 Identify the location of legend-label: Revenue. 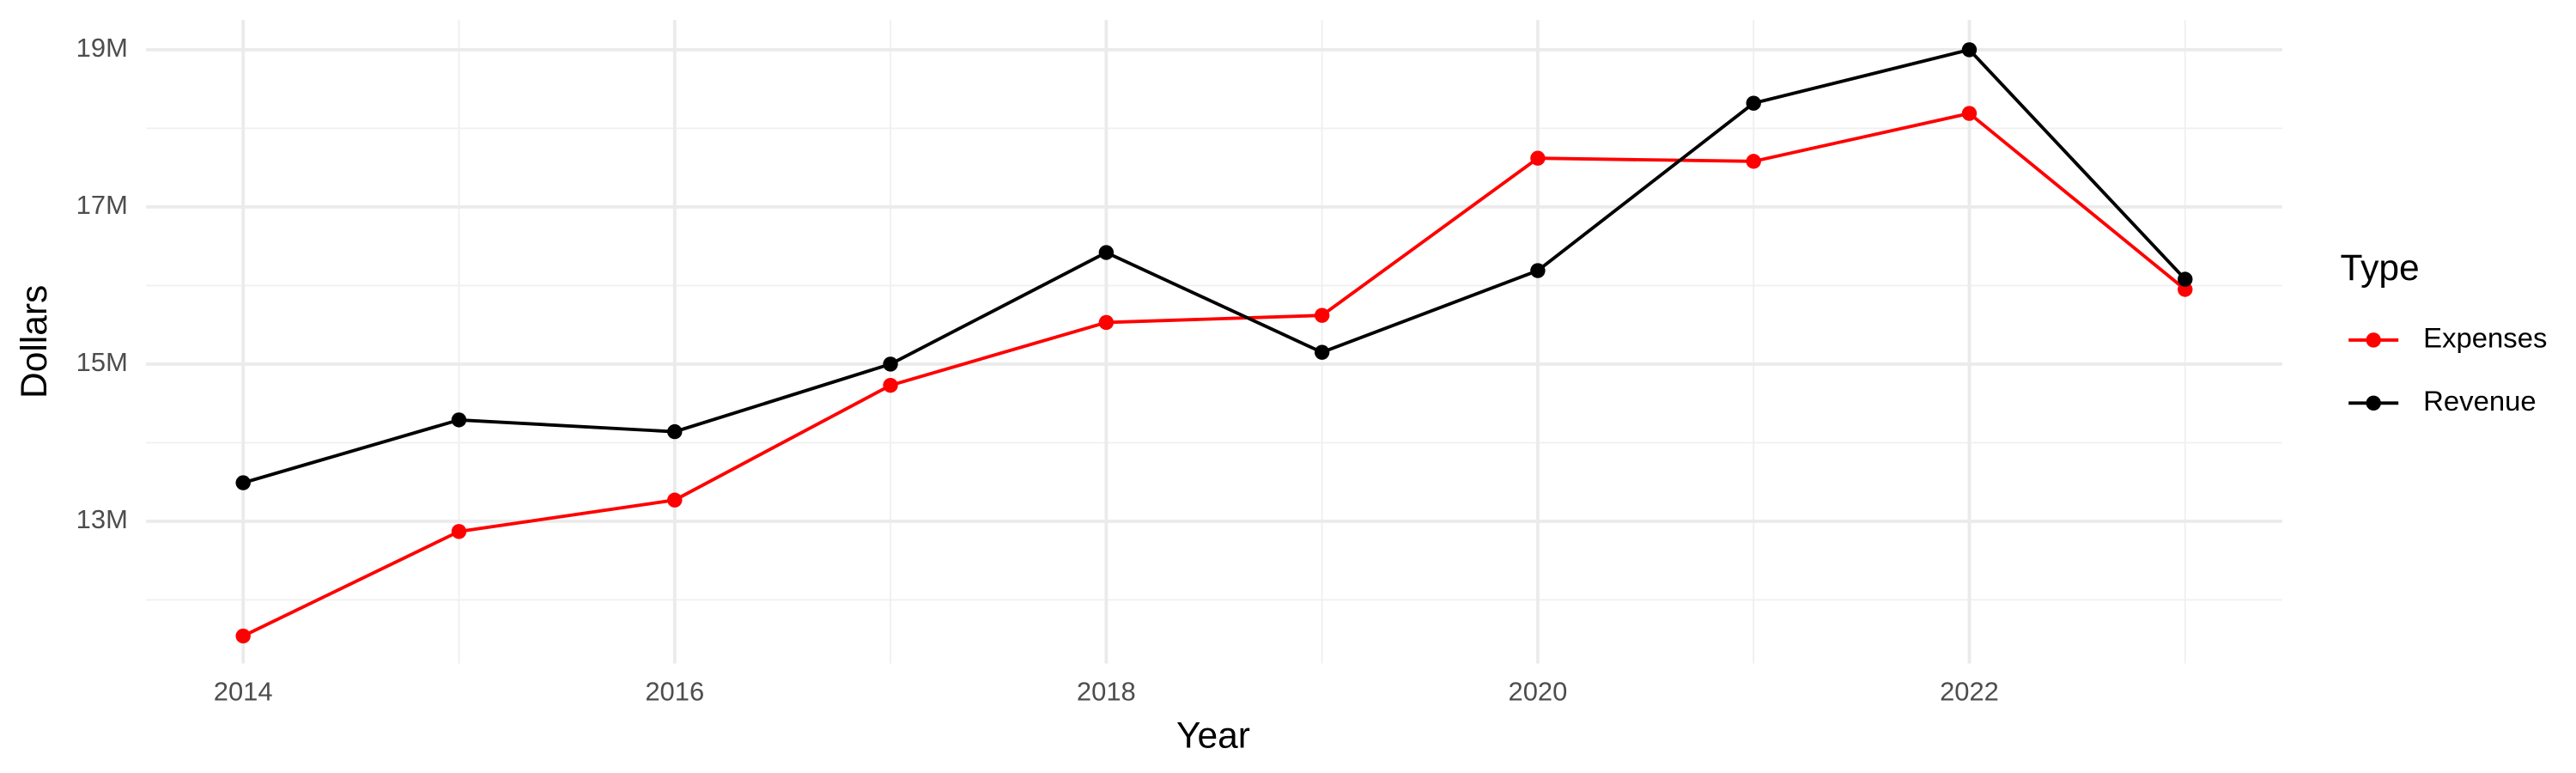
(2479, 401).